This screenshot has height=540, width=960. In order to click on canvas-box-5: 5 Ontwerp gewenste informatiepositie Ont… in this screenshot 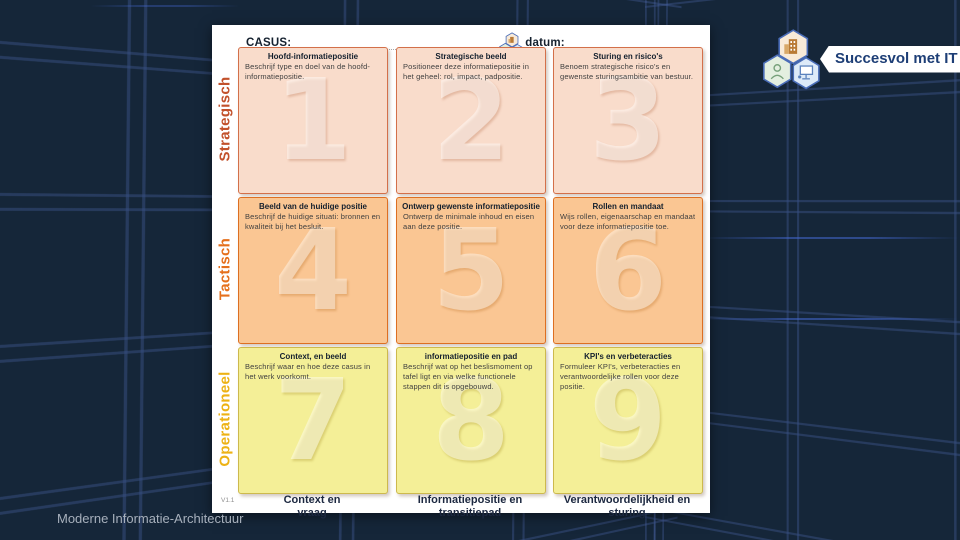, I will do `click(471, 270)`.